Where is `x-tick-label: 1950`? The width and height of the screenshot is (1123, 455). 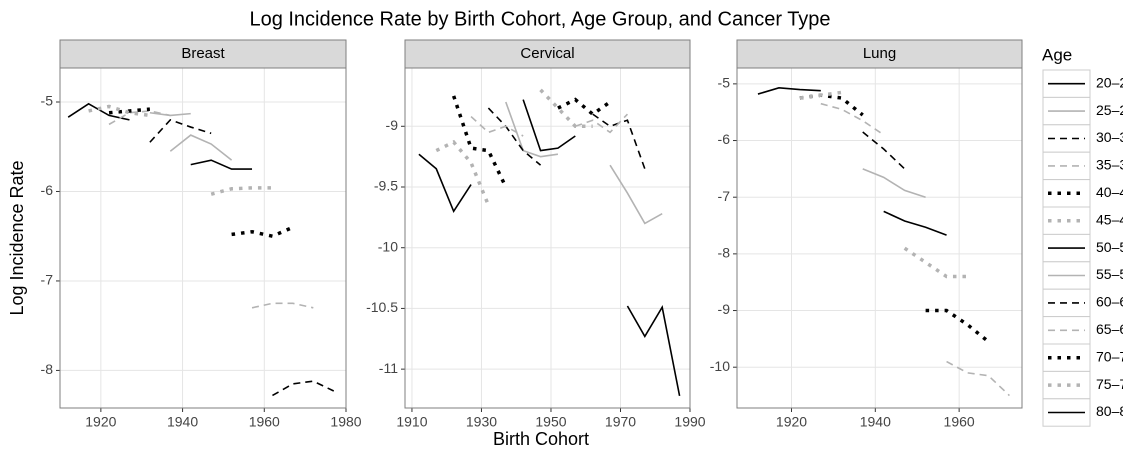
x-tick-label: 1950 is located at coordinates (550, 422).